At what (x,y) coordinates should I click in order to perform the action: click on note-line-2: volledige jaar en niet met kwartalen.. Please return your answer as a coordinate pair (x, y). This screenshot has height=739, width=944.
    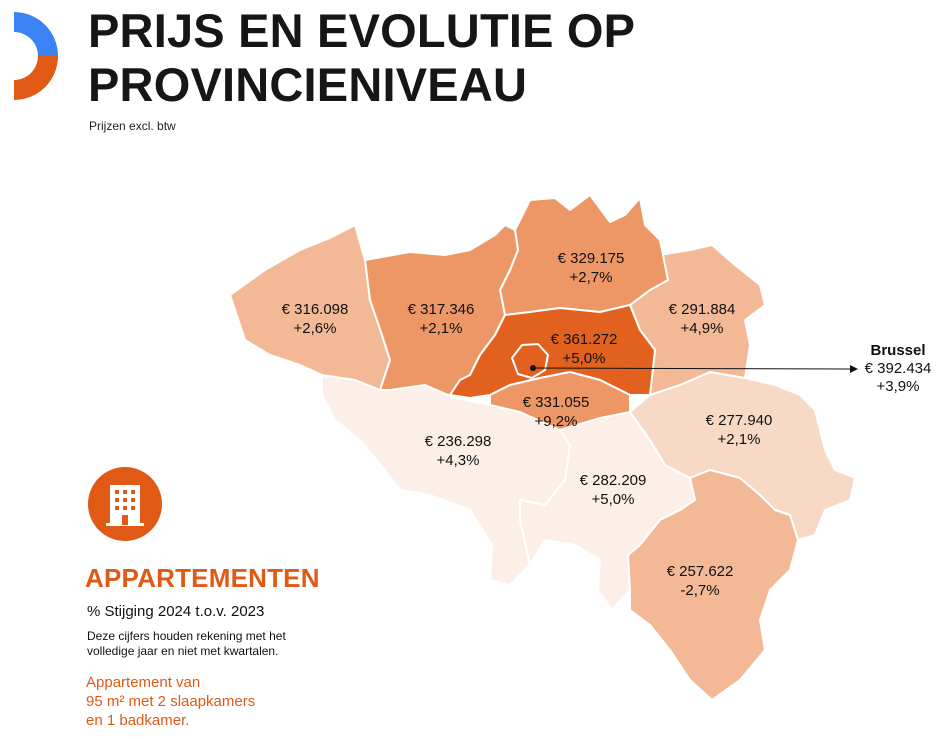
    Looking at the image, I should click on (183, 651).